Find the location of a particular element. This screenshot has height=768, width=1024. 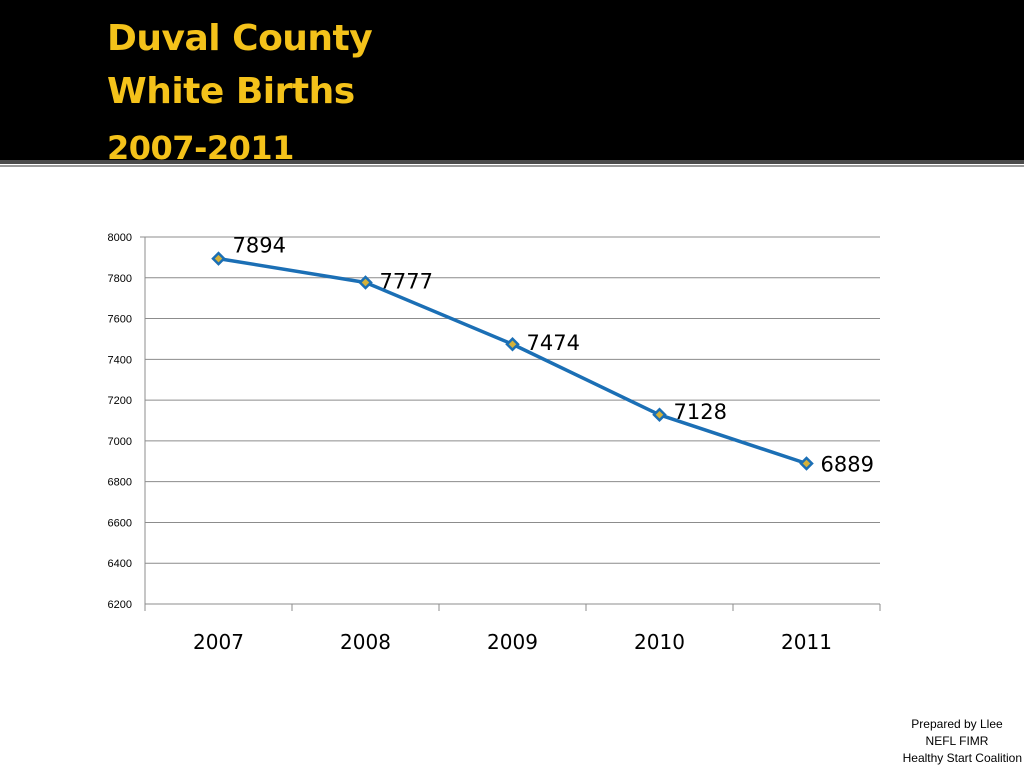

data-label-2011: 6889 is located at coordinates (847, 465).